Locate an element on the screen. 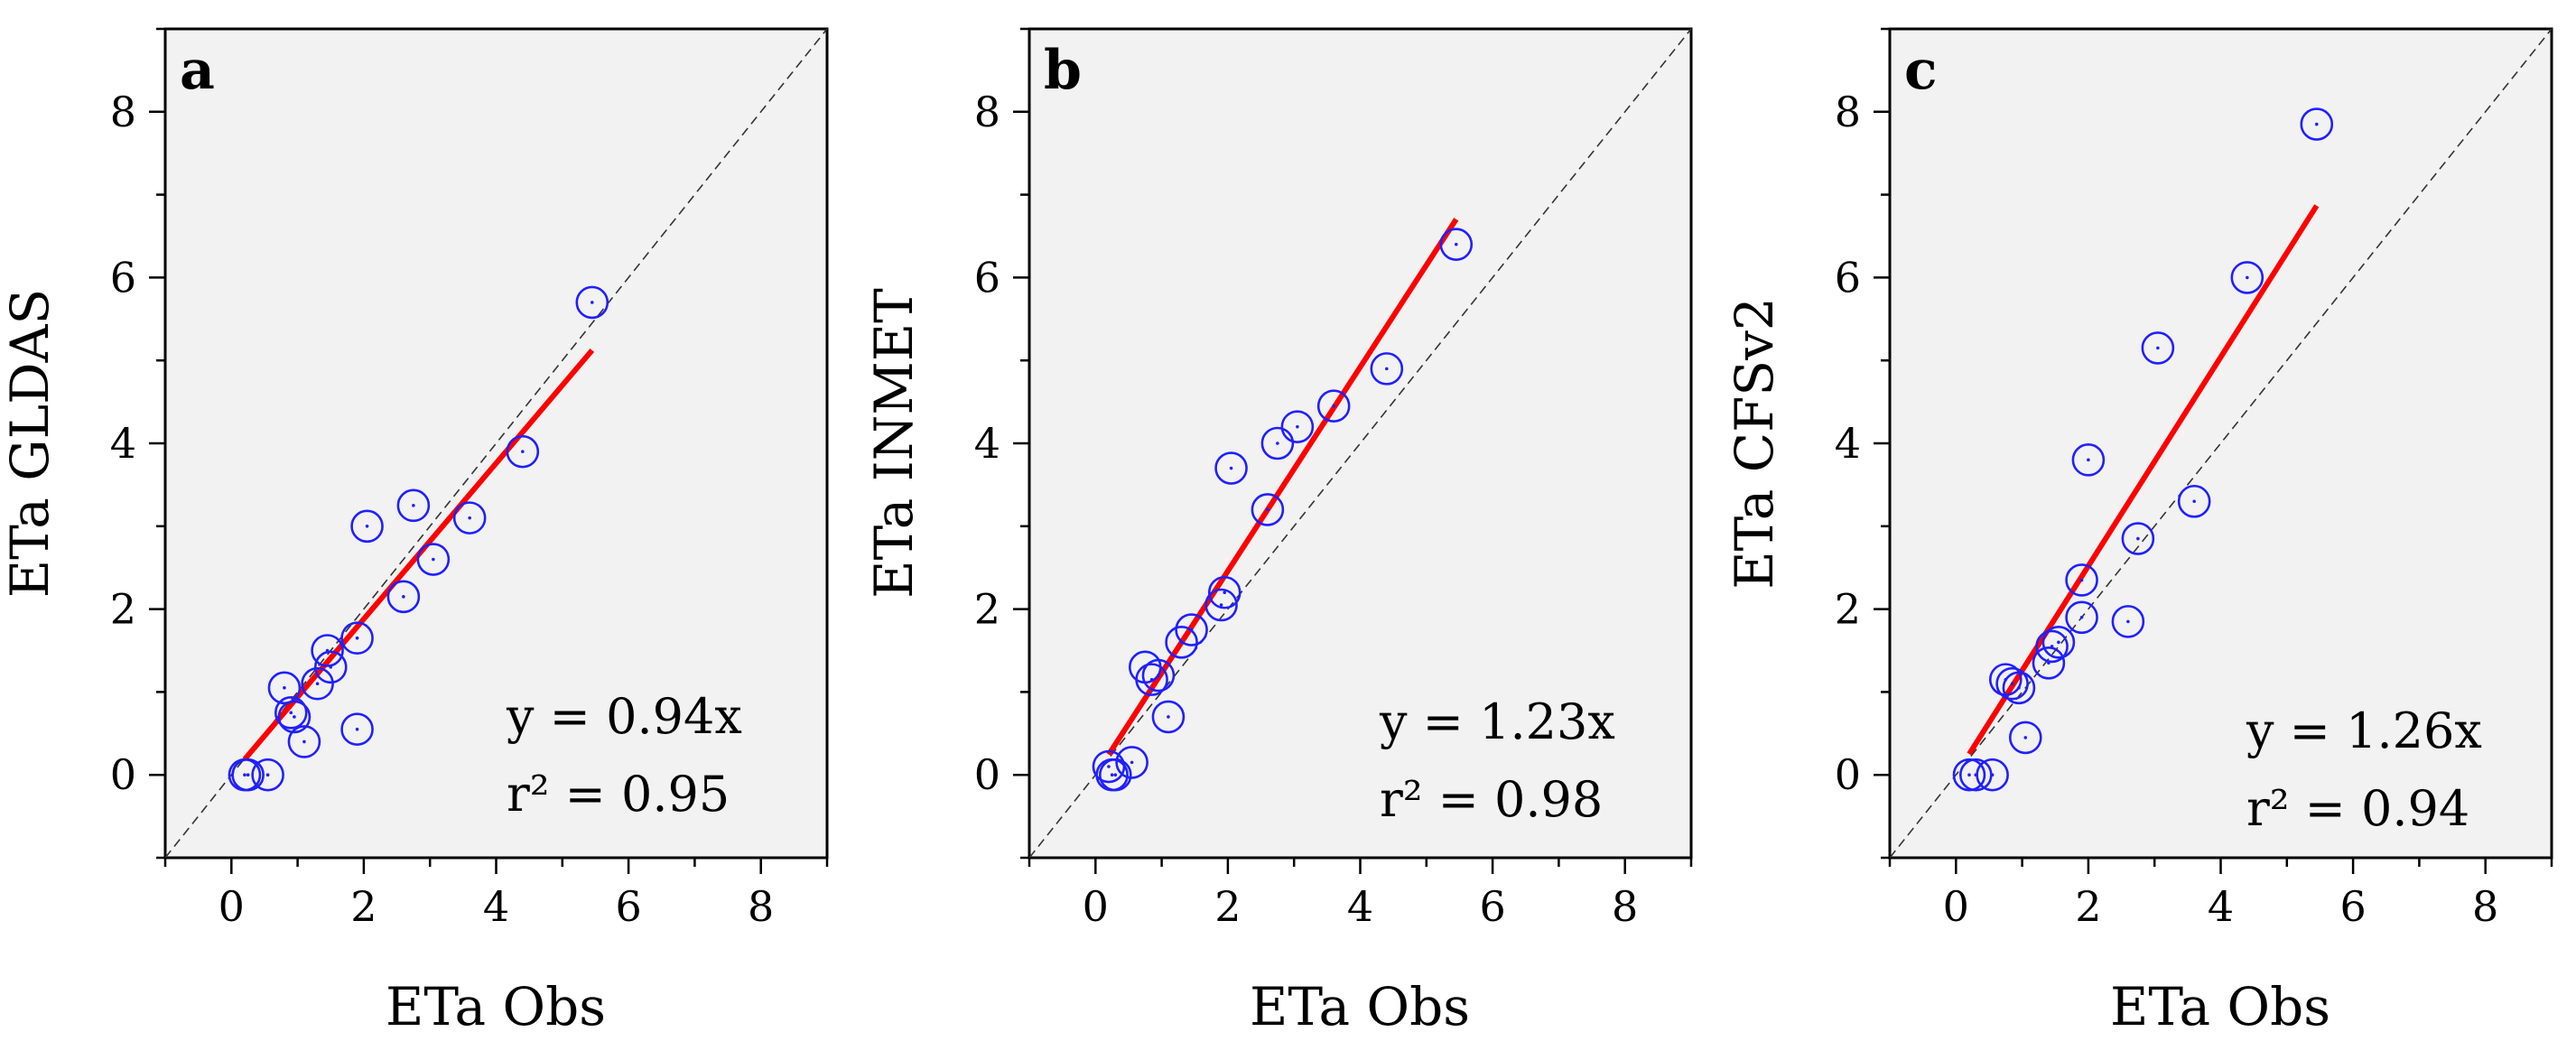 The image size is (2576, 1060). x-tick-label: 8 is located at coordinates (2485, 907).